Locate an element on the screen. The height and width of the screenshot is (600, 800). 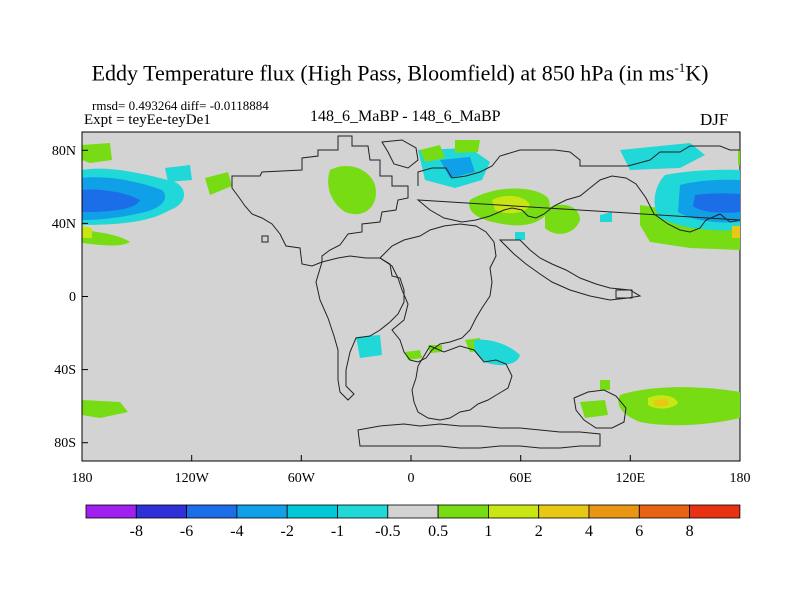
colorbar-label: -2 is located at coordinates (287, 531).